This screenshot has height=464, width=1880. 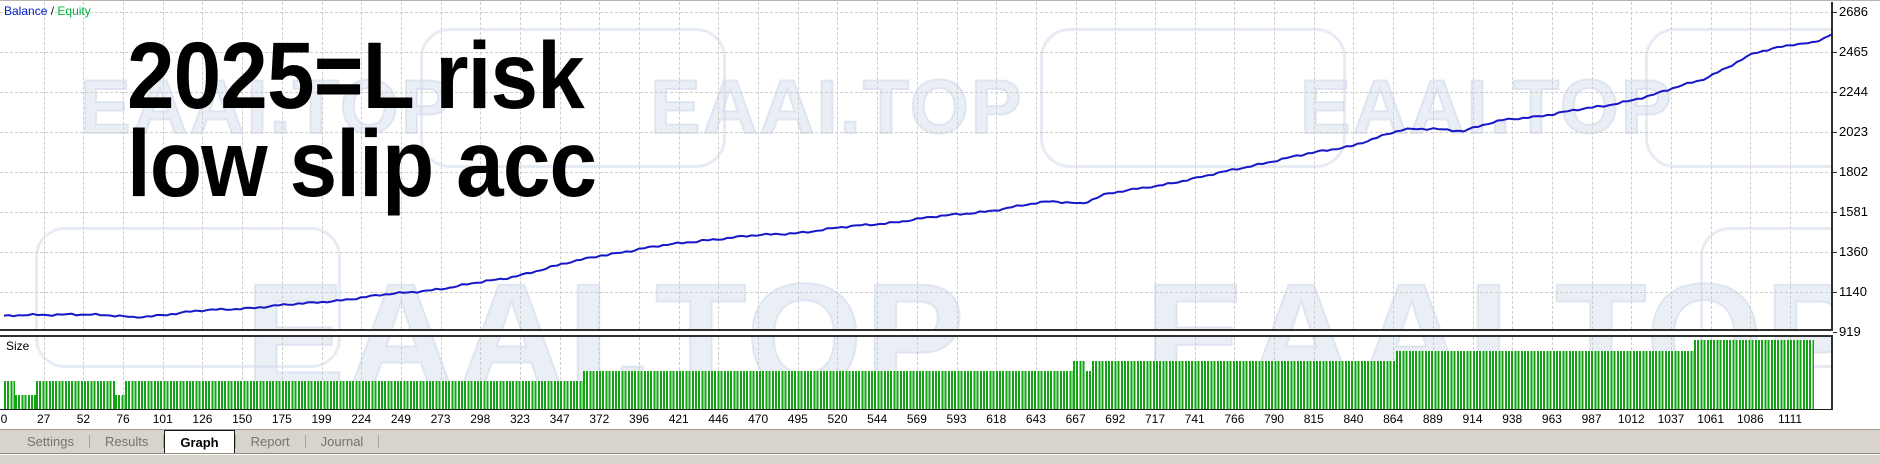 I want to click on value-axis-label: 1360, so click(x=1853, y=251).